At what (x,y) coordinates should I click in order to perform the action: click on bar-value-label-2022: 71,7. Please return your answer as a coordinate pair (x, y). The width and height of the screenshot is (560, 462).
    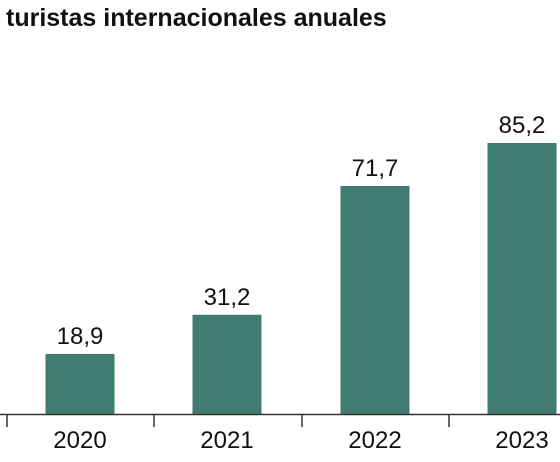
    Looking at the image, I should click on (375, 168).